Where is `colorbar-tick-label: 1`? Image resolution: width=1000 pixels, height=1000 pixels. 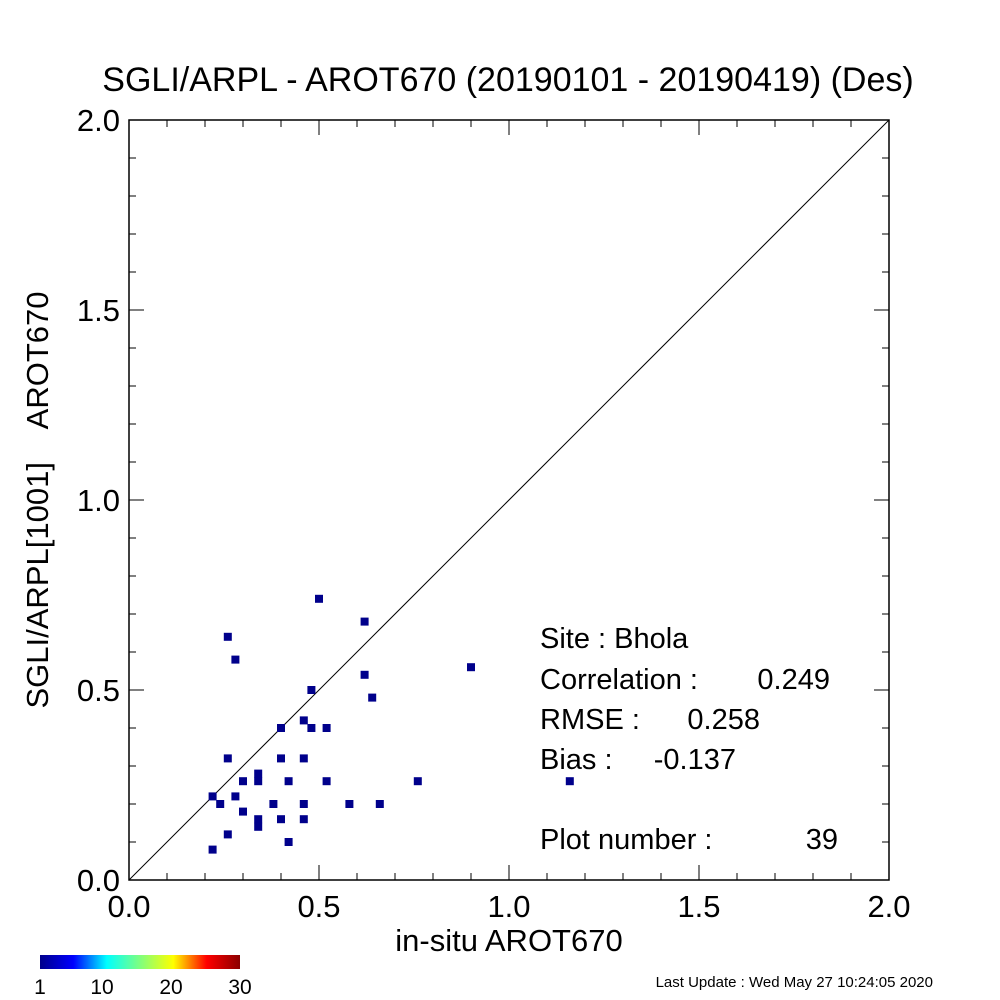 colorbar-tick-label: 1 is located at coordinates (40, 987).